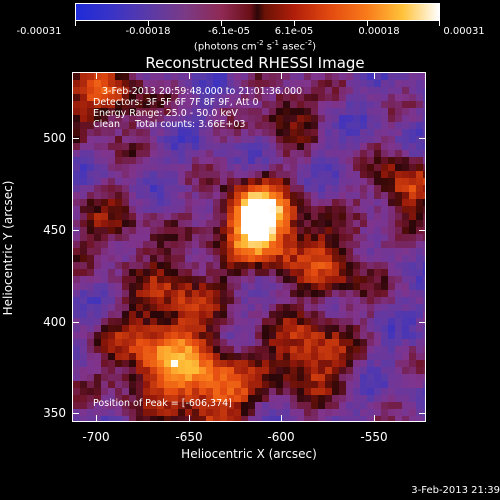 The height and width of the screenshot is (500, 500). Describe the element at coordinates (455, 490) in the screenshot. I see `plot-timestamp: 3-Feb-2013 21:39` at that location.